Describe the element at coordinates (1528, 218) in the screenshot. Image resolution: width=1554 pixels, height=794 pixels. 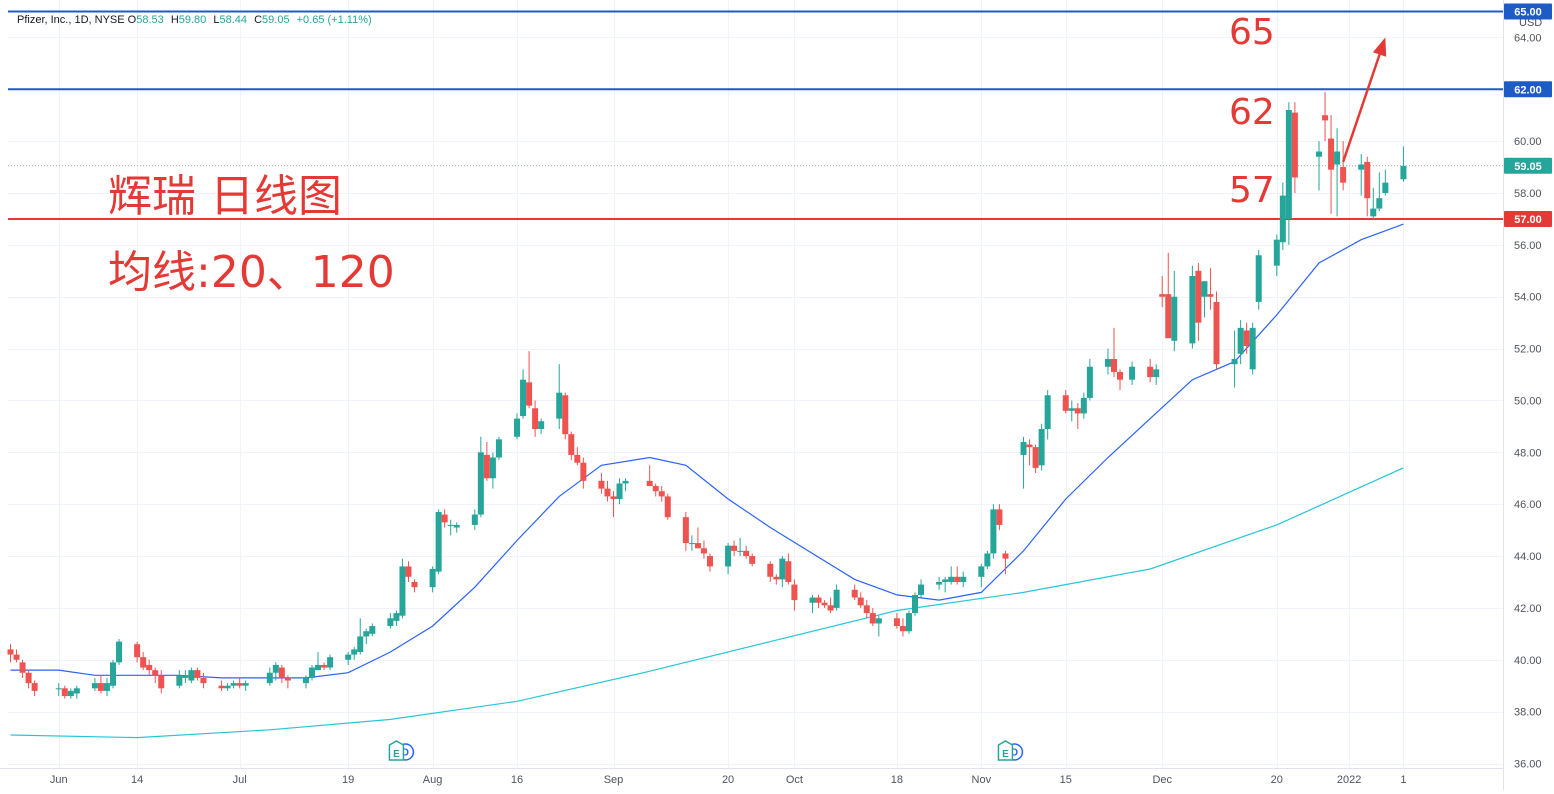
I see `price-tag-57: 57.00` at that location.